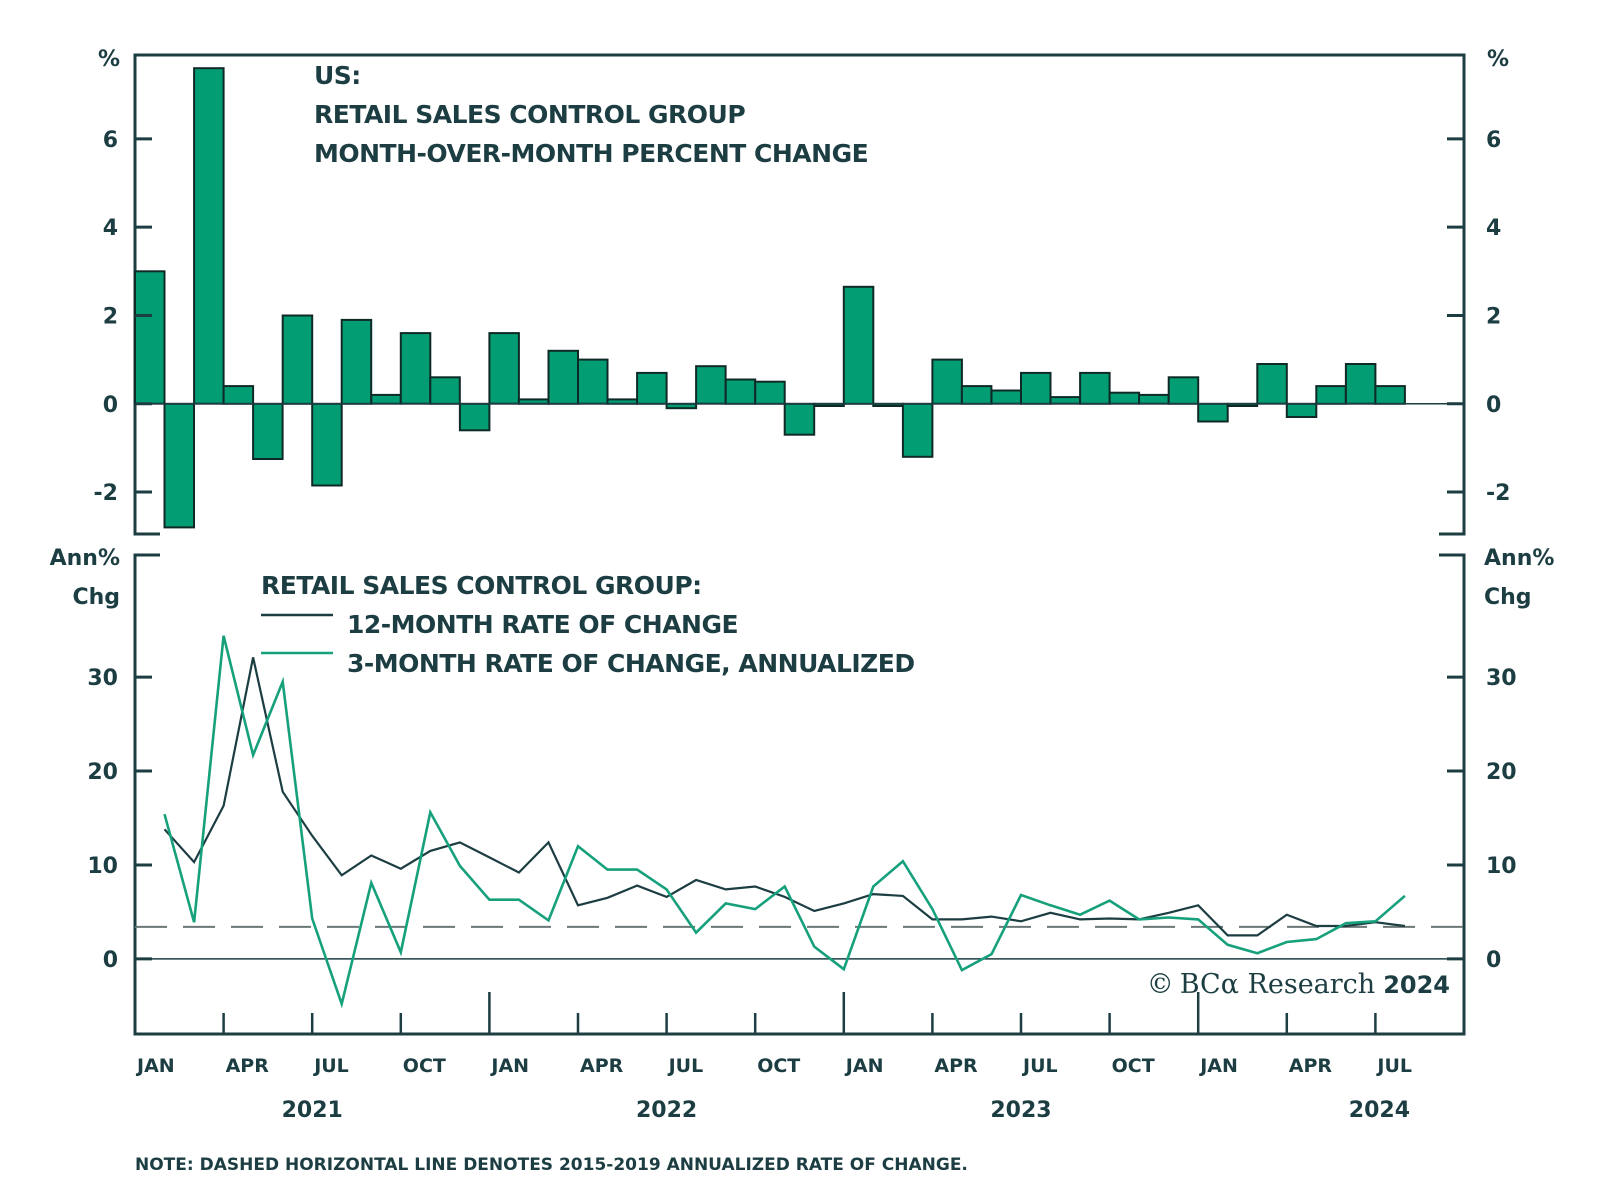  What do you see at coordinates (312, 1110) in the screenshot?
I see `x-year-label: 2021` at bounding box center [312, 1110].